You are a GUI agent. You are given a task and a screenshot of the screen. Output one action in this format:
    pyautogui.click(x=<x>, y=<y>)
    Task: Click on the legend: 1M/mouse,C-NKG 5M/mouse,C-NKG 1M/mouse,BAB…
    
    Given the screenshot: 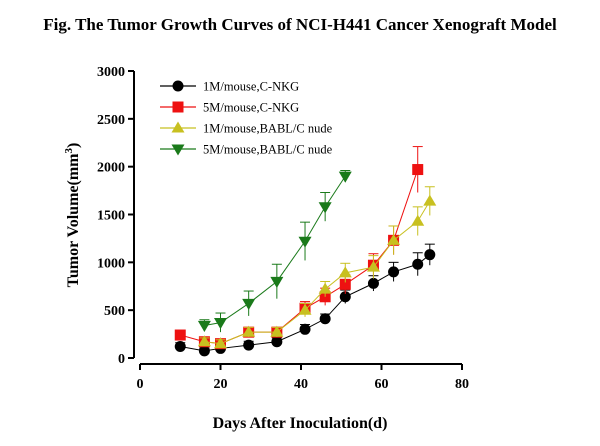 What is the action you would take?
    pyautogui.click(x=246, y=118)
    